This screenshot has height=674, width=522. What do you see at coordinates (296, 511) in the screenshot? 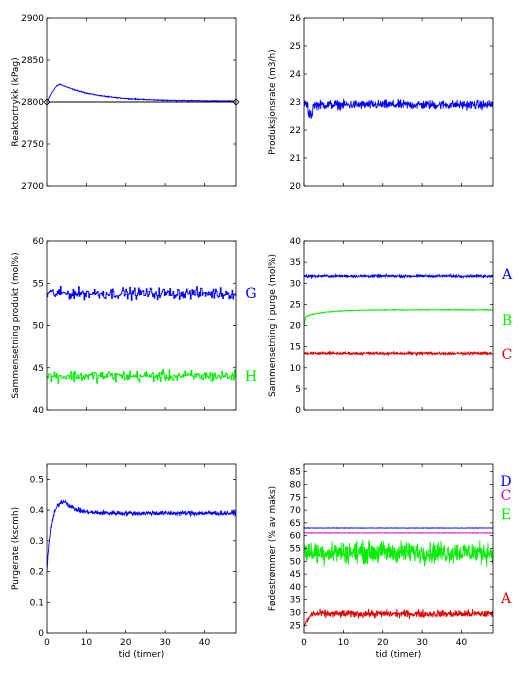
I see `y-tick-label: 70` at bounding box center [296, 511].